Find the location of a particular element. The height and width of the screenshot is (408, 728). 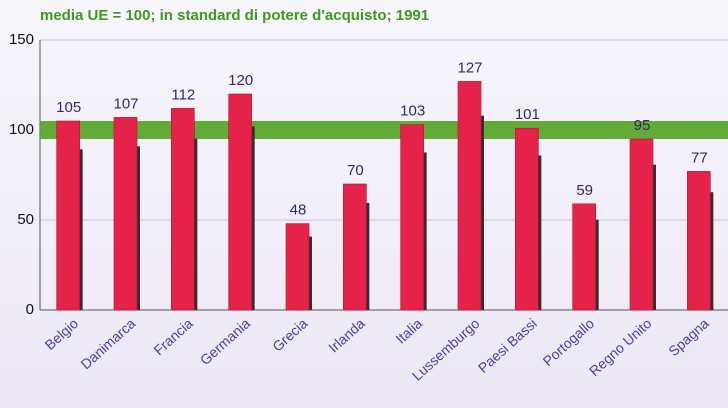

value-label: 95 is located at coordinates (642, 125).